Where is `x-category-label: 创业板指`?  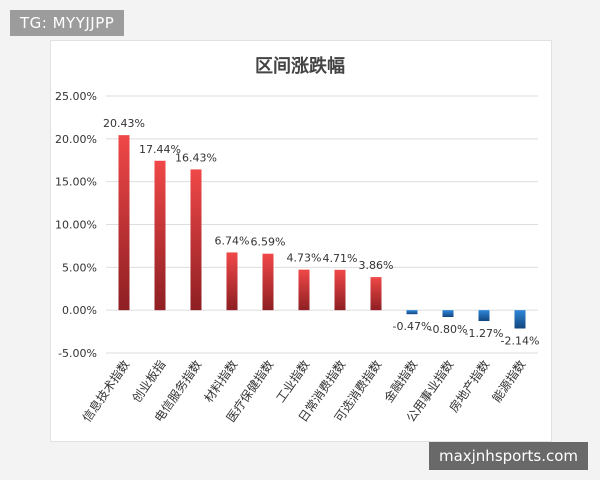 x-category-label: 创业板指 is located at coordinates (149, 381).